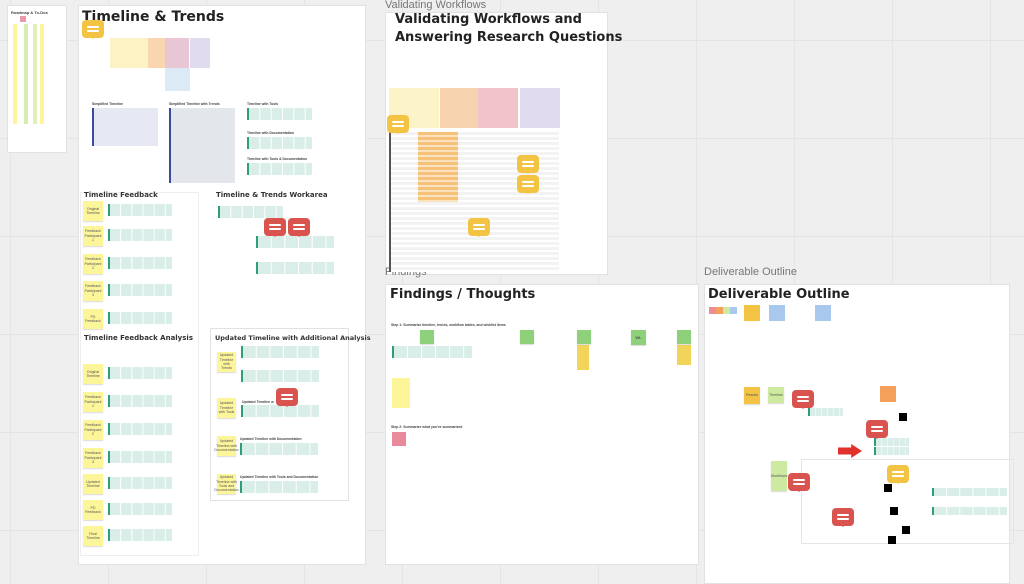  Describe the element at coordinates (226, 446) in the screenshot. I see `sticky-note: Updated Timeline with Documentation` at that location.